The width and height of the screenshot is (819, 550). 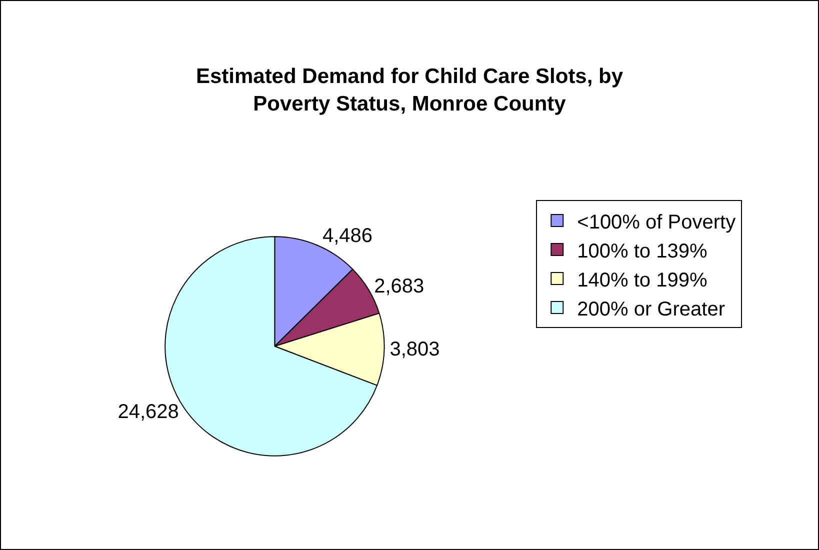 I want to click on data-label: 3,803, so click(x=415, y=349).